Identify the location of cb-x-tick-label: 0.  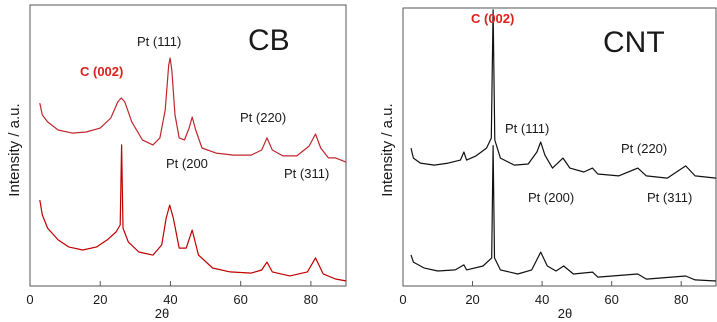
(29, 299).